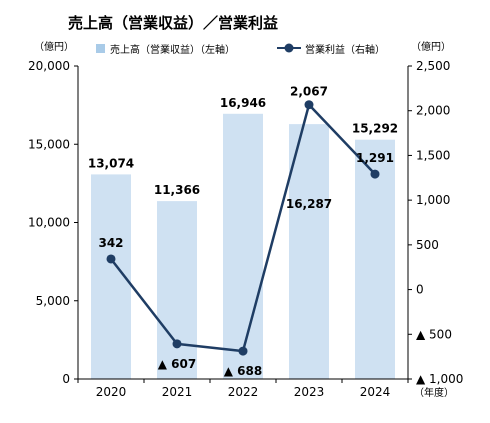  I want to click on right-tick-label: 1,500, so click(433, 155).